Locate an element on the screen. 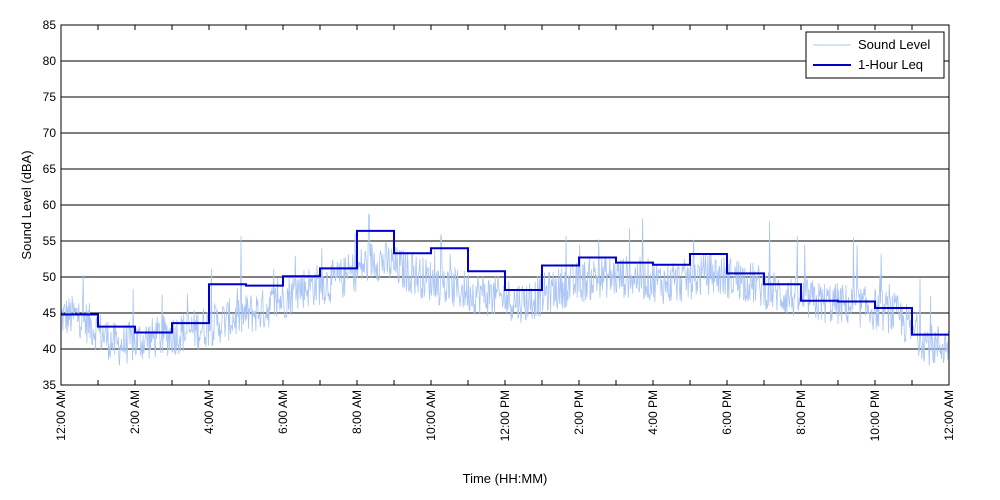  y-tick-label: 80 is located at coordinates (50, 61).